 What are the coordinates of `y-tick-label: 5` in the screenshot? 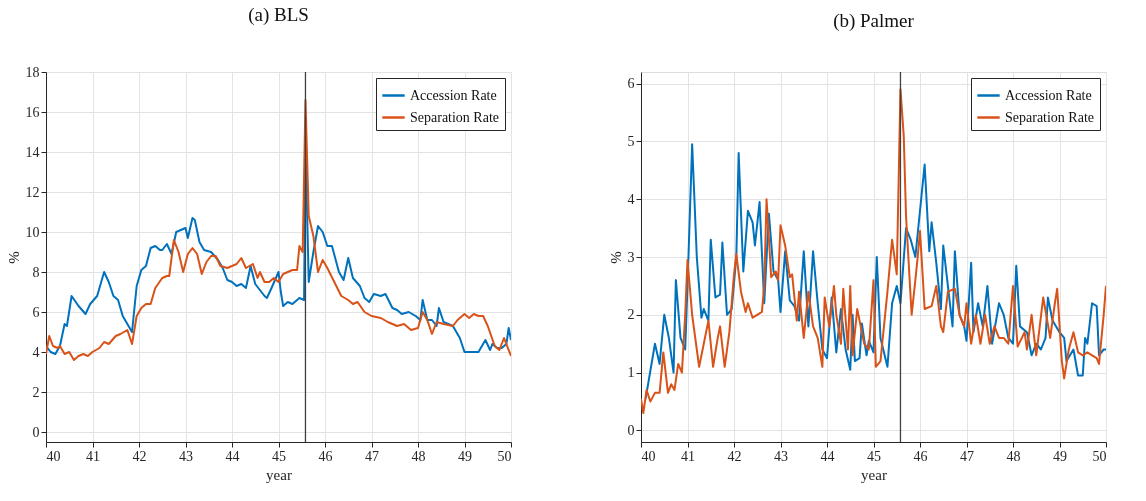 It's located at (631, 141).